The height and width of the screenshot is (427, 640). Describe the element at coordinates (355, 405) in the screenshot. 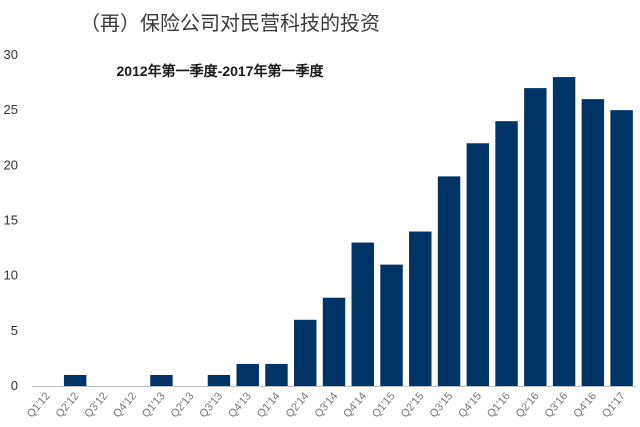

I see `x-tick-label: Q4'14` at that location.